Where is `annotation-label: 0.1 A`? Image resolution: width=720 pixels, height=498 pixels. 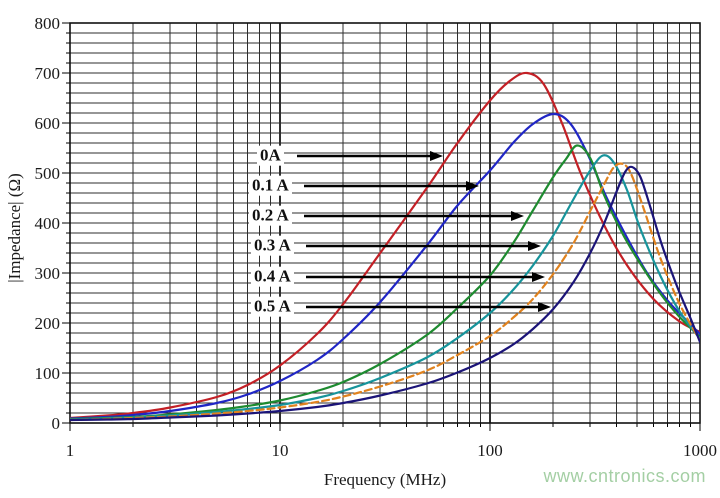 annotation-label: 0.1 A is located at coordinates (270, 185).